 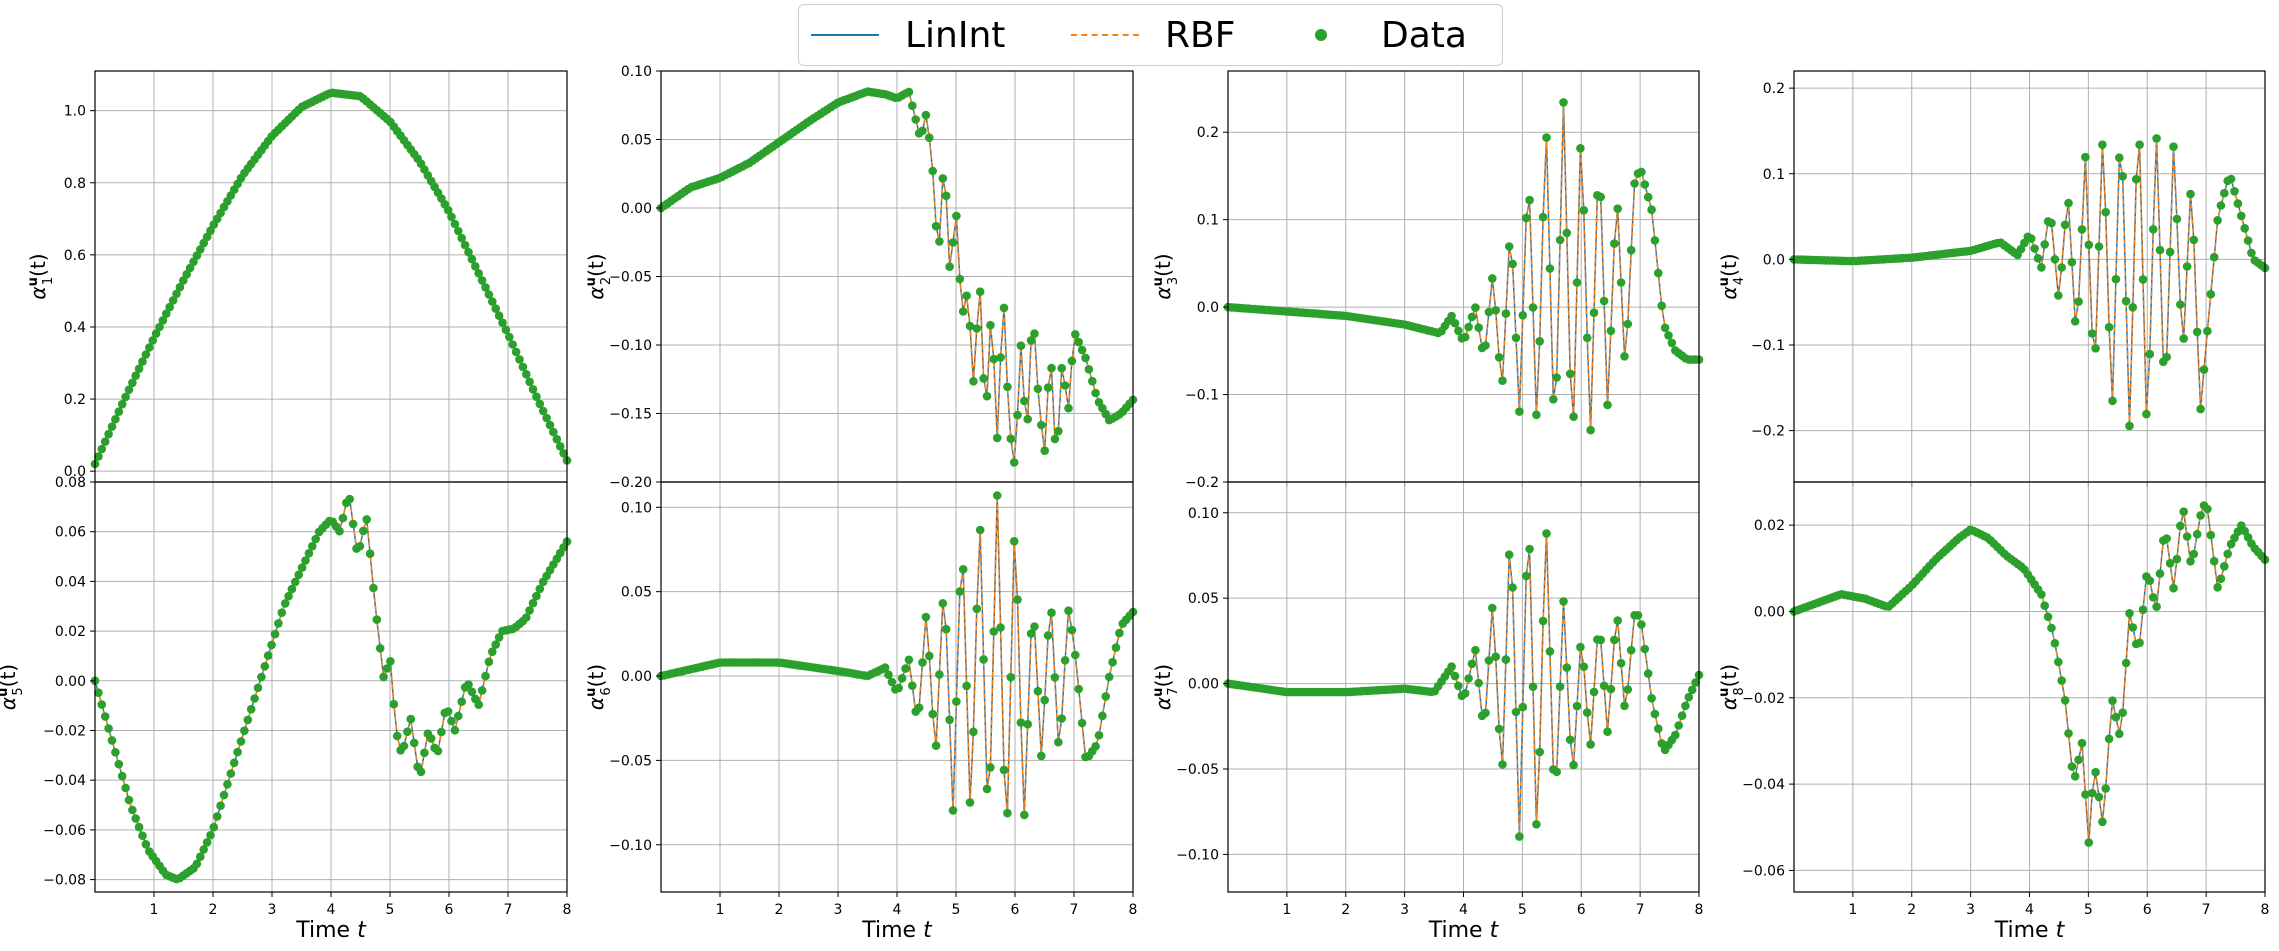 What do you see at coordinates (1911, 910) in the screenshot?
I see `xtick-label-a8-1: 2` at bounding box center [1911, 910].